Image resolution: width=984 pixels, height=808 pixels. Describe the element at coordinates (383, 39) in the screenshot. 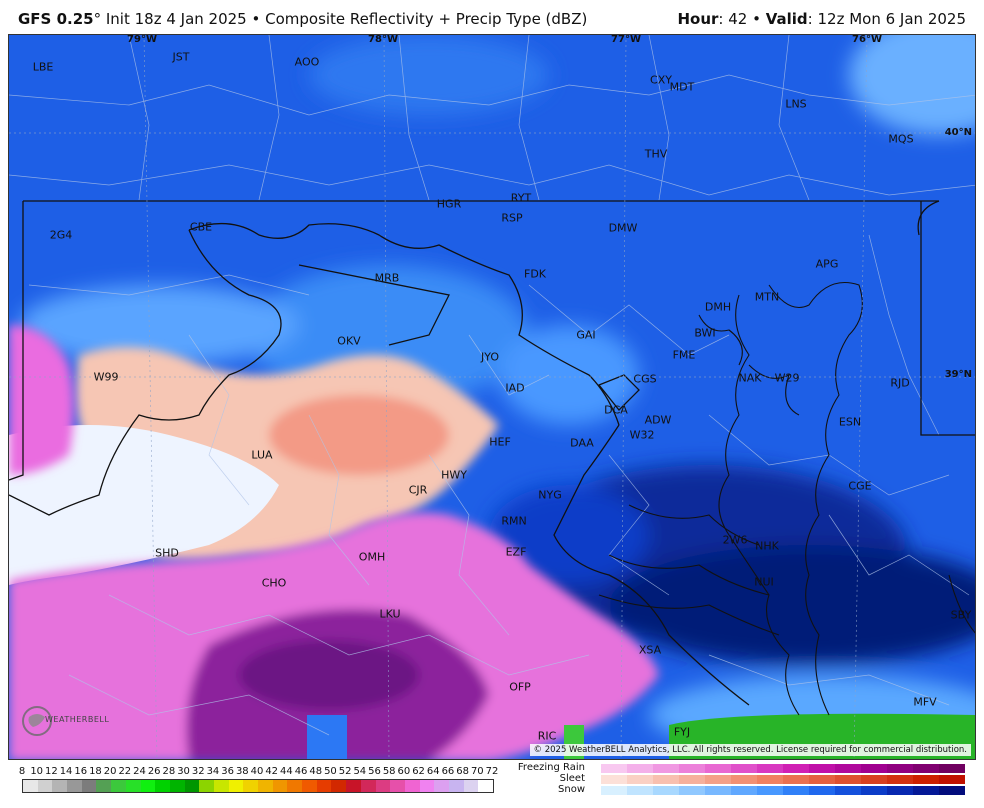

I see `lon-label: 78°W` at that location.